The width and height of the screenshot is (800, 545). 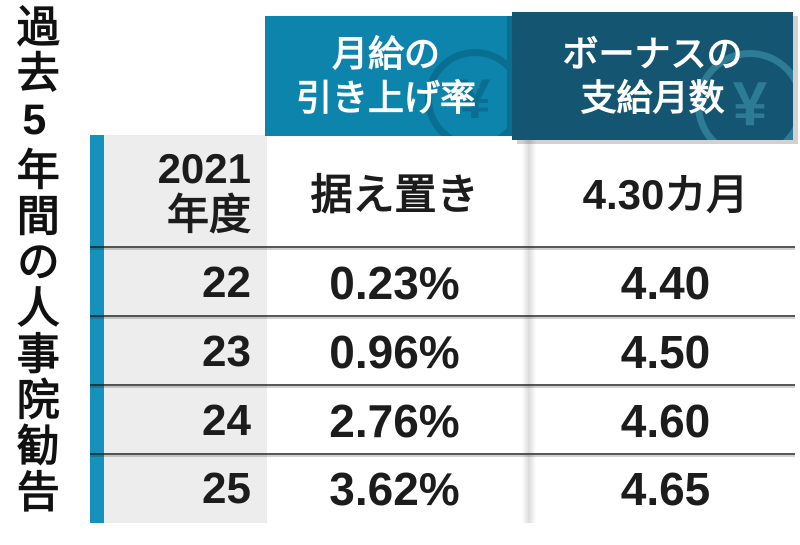 What do you see at coordinates (665, 282) in the screenshot?
I see `bonus-cell: 4.40` at bounding box center [665, 282].